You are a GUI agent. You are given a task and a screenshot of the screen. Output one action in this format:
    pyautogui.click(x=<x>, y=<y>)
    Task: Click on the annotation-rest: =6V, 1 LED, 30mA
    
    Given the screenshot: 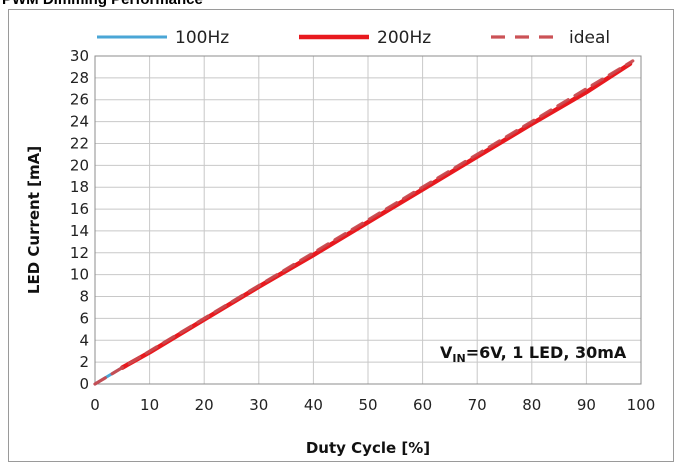 What is the action you would take?
    pyautogui.click(x=546, y=352)
    